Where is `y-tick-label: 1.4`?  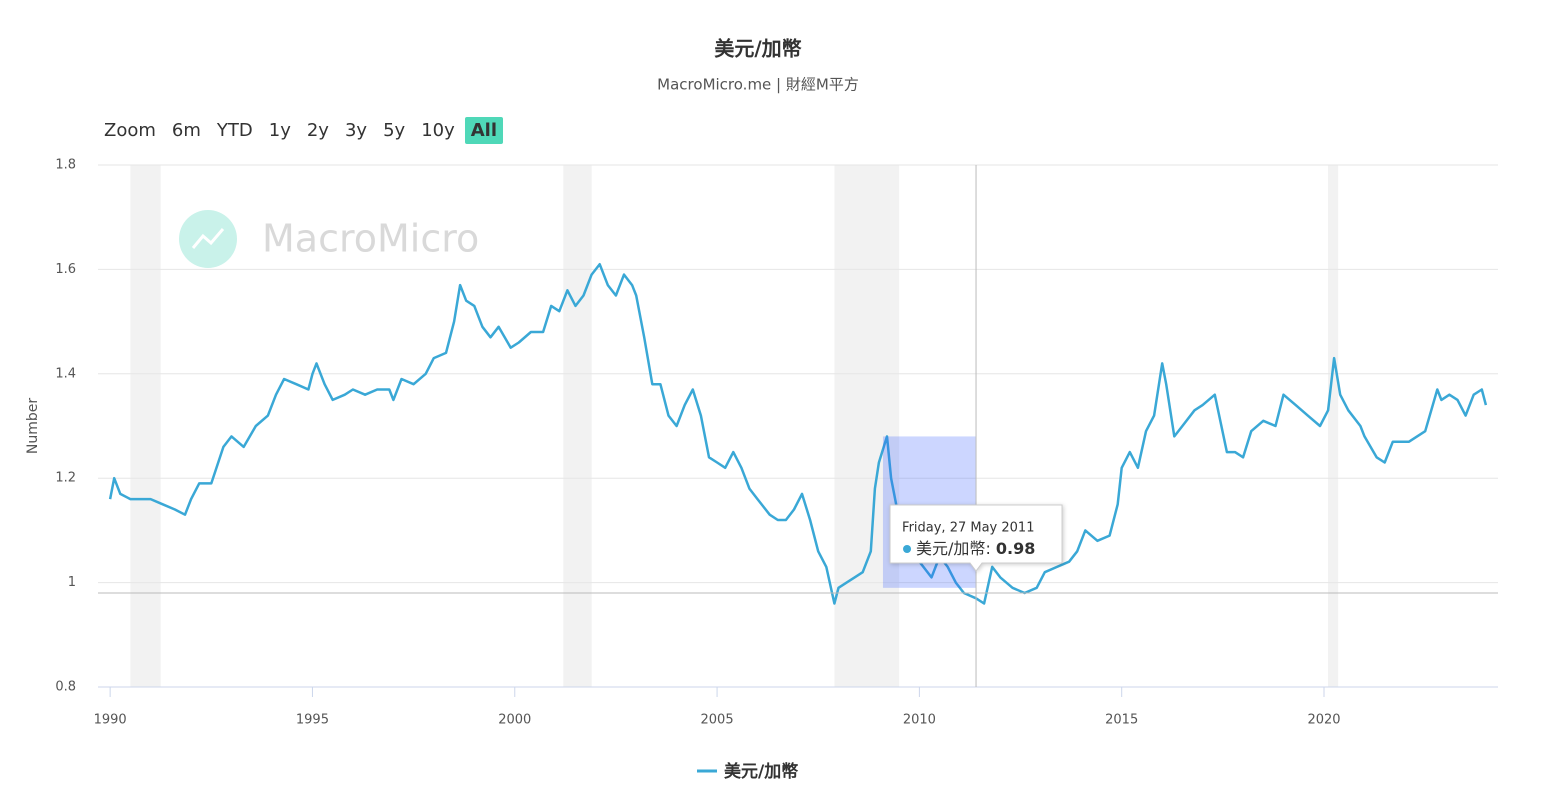 y-tick-label: 1.4 is located at coordinates (65, 373).